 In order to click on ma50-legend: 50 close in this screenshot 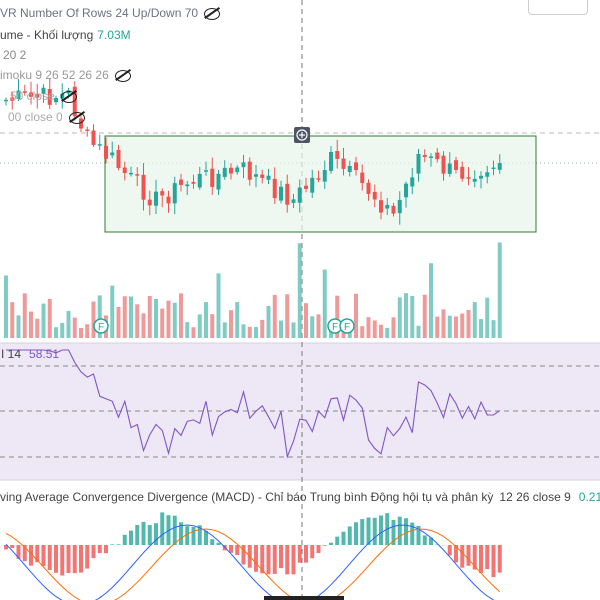, I will do `click(43, 96)`.